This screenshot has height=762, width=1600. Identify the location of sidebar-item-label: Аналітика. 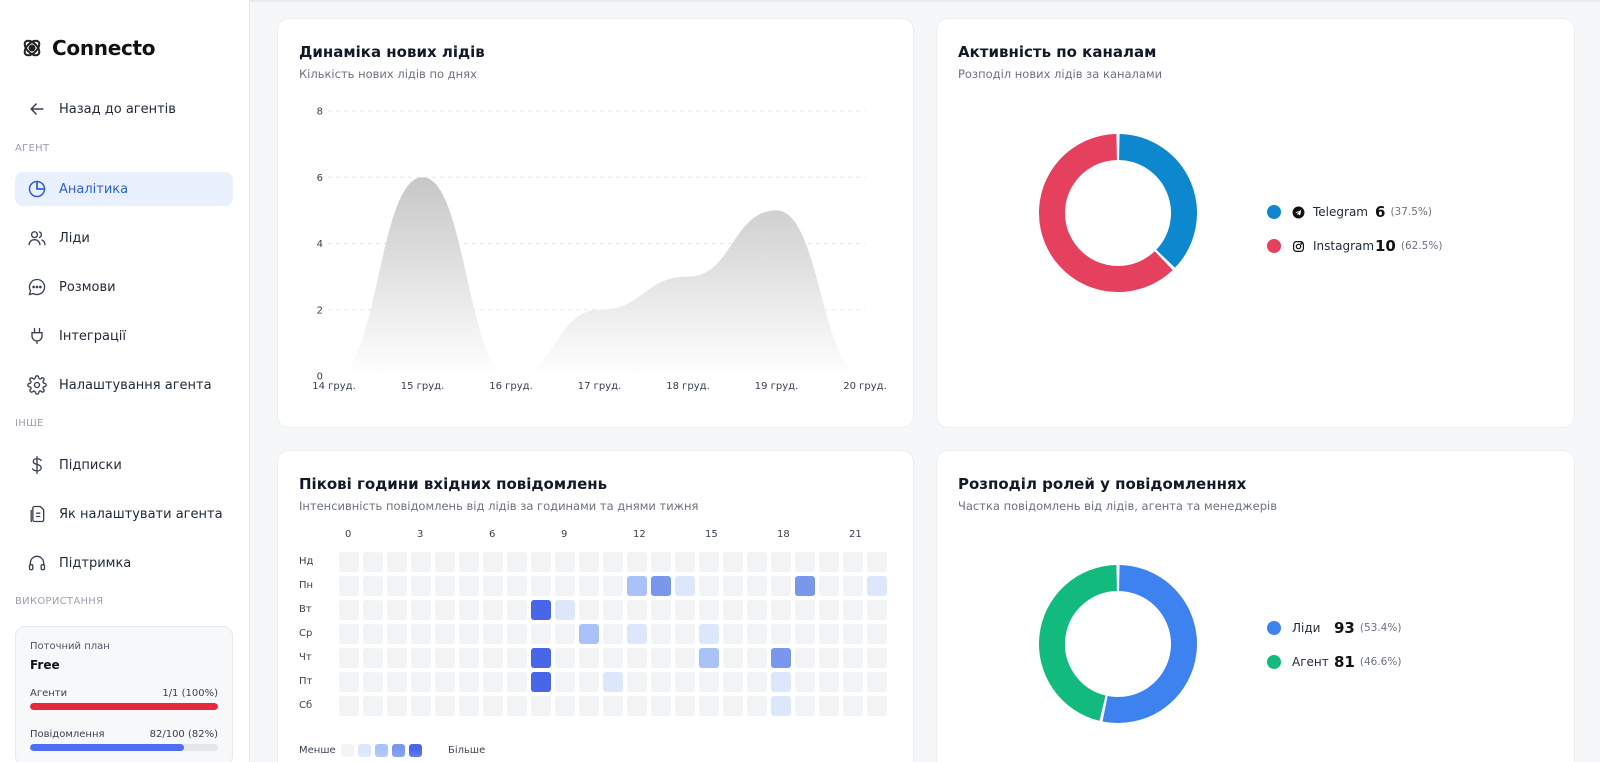
(94, 189).